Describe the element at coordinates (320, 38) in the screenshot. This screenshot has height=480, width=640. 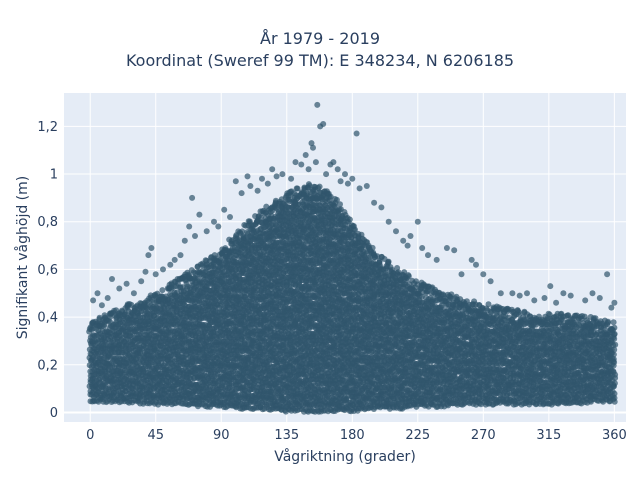
I see `chart-title: År 1979 - 2019` at that location.